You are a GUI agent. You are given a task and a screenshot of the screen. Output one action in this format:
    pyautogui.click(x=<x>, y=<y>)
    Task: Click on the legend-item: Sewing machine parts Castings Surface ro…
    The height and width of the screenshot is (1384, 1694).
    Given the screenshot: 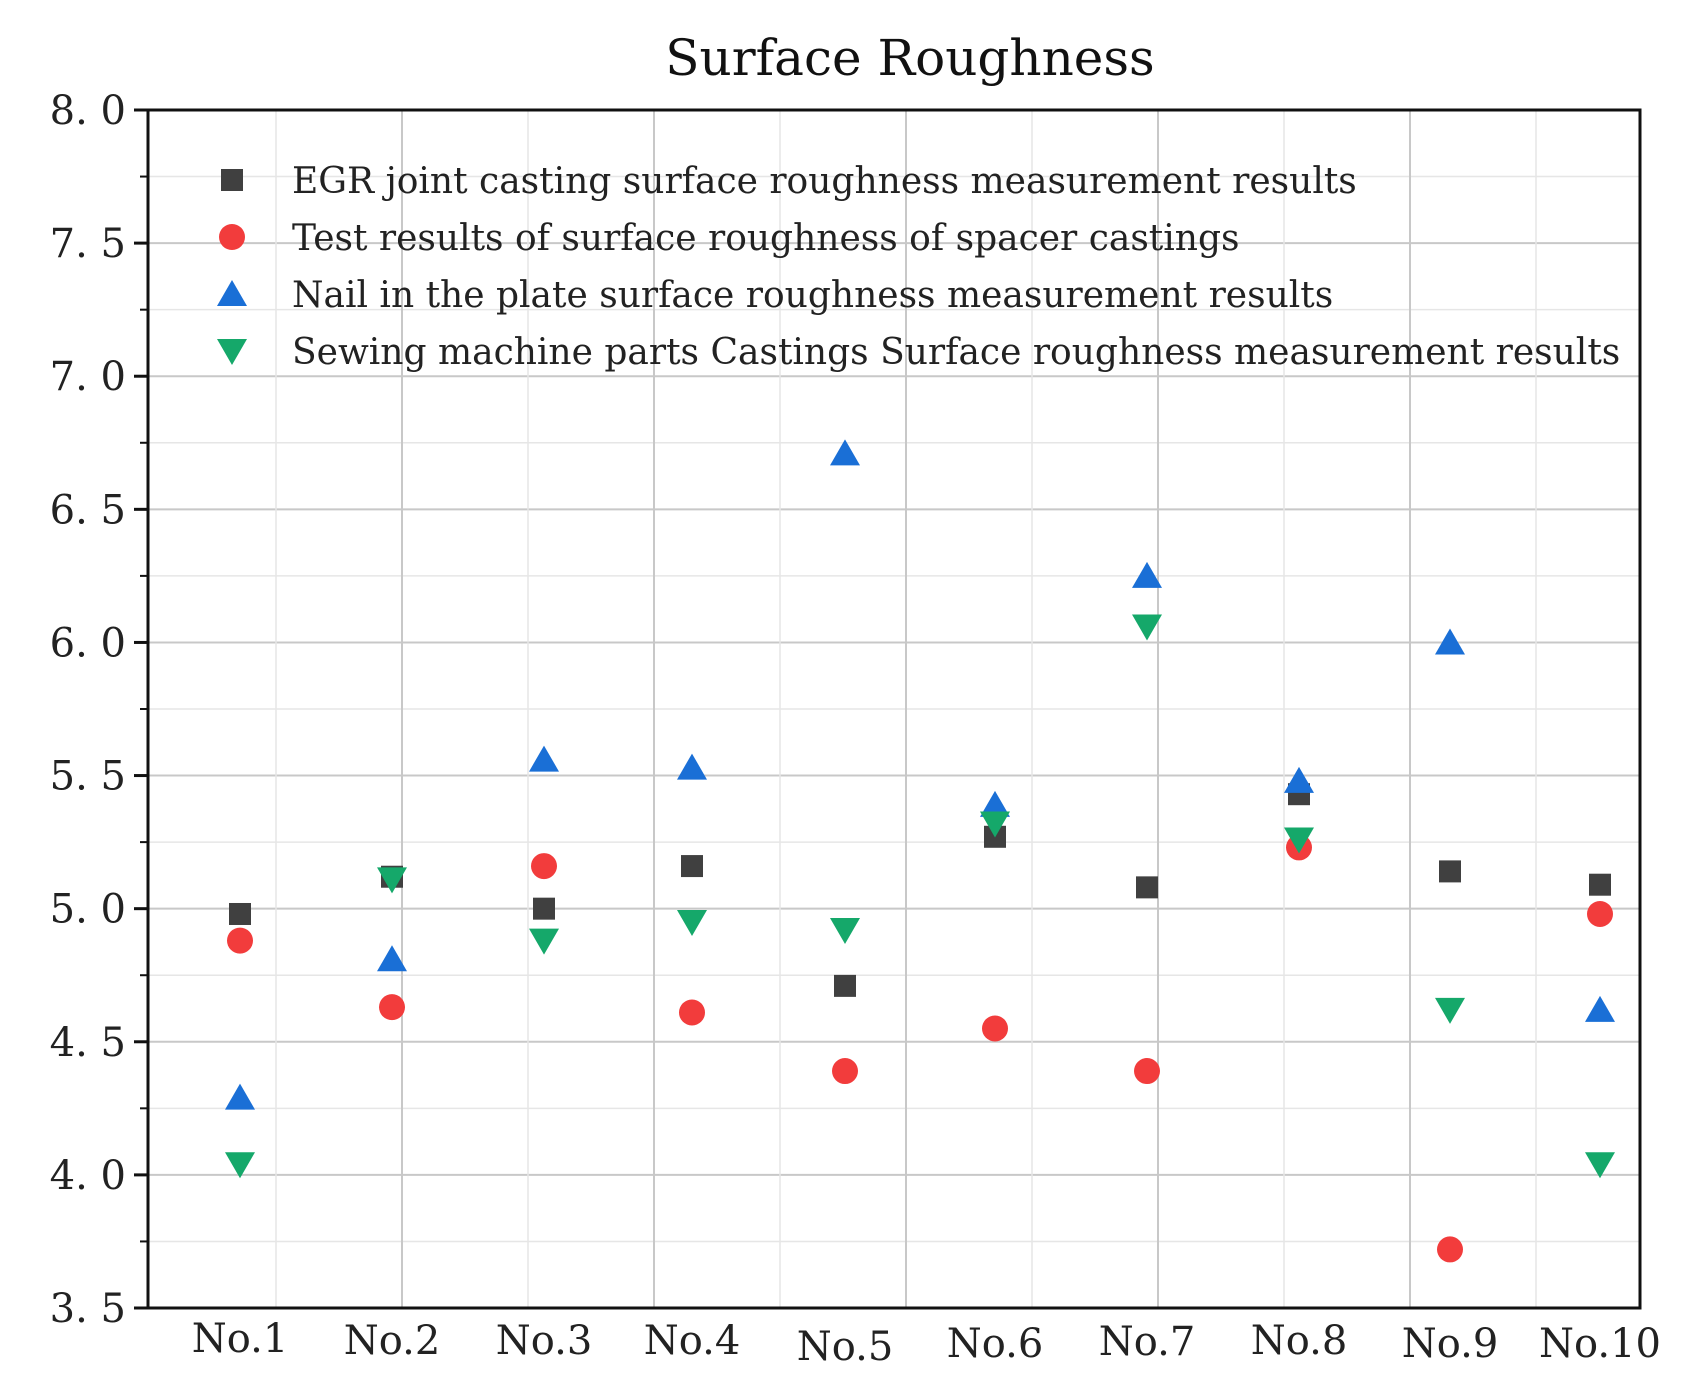 What is the action you would take?
    pyautogui.click(x=918, y=352)
    